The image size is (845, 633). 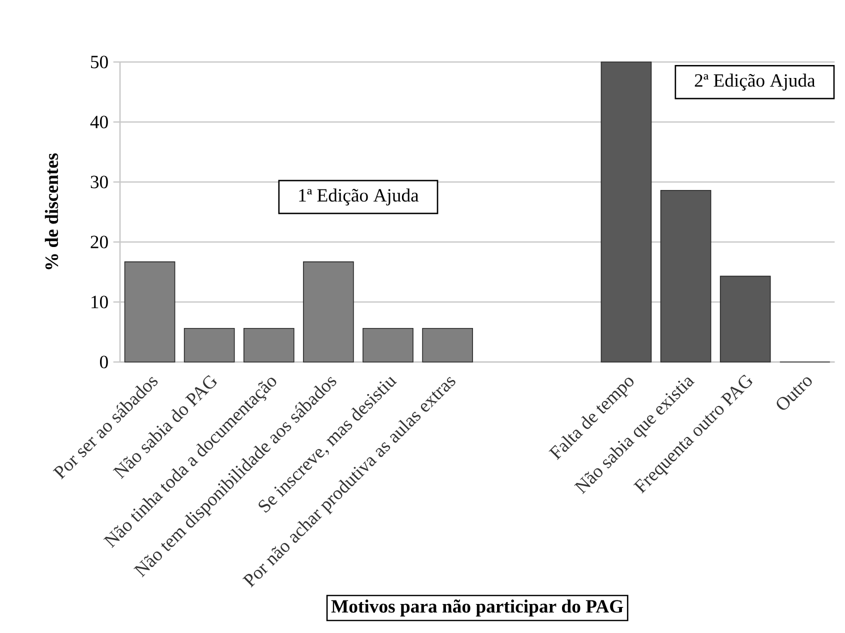 What do you see at coordinates (99, 62) in the screenshot?
I see `y-tick-label: 50` at bounding box center [99, 62].